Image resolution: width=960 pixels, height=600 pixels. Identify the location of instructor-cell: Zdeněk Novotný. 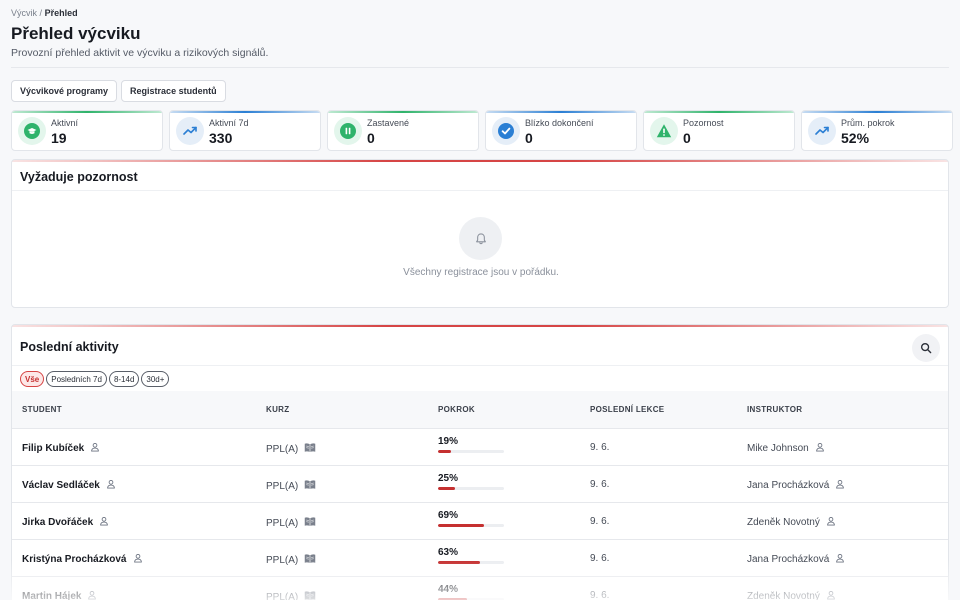
(791, 595).